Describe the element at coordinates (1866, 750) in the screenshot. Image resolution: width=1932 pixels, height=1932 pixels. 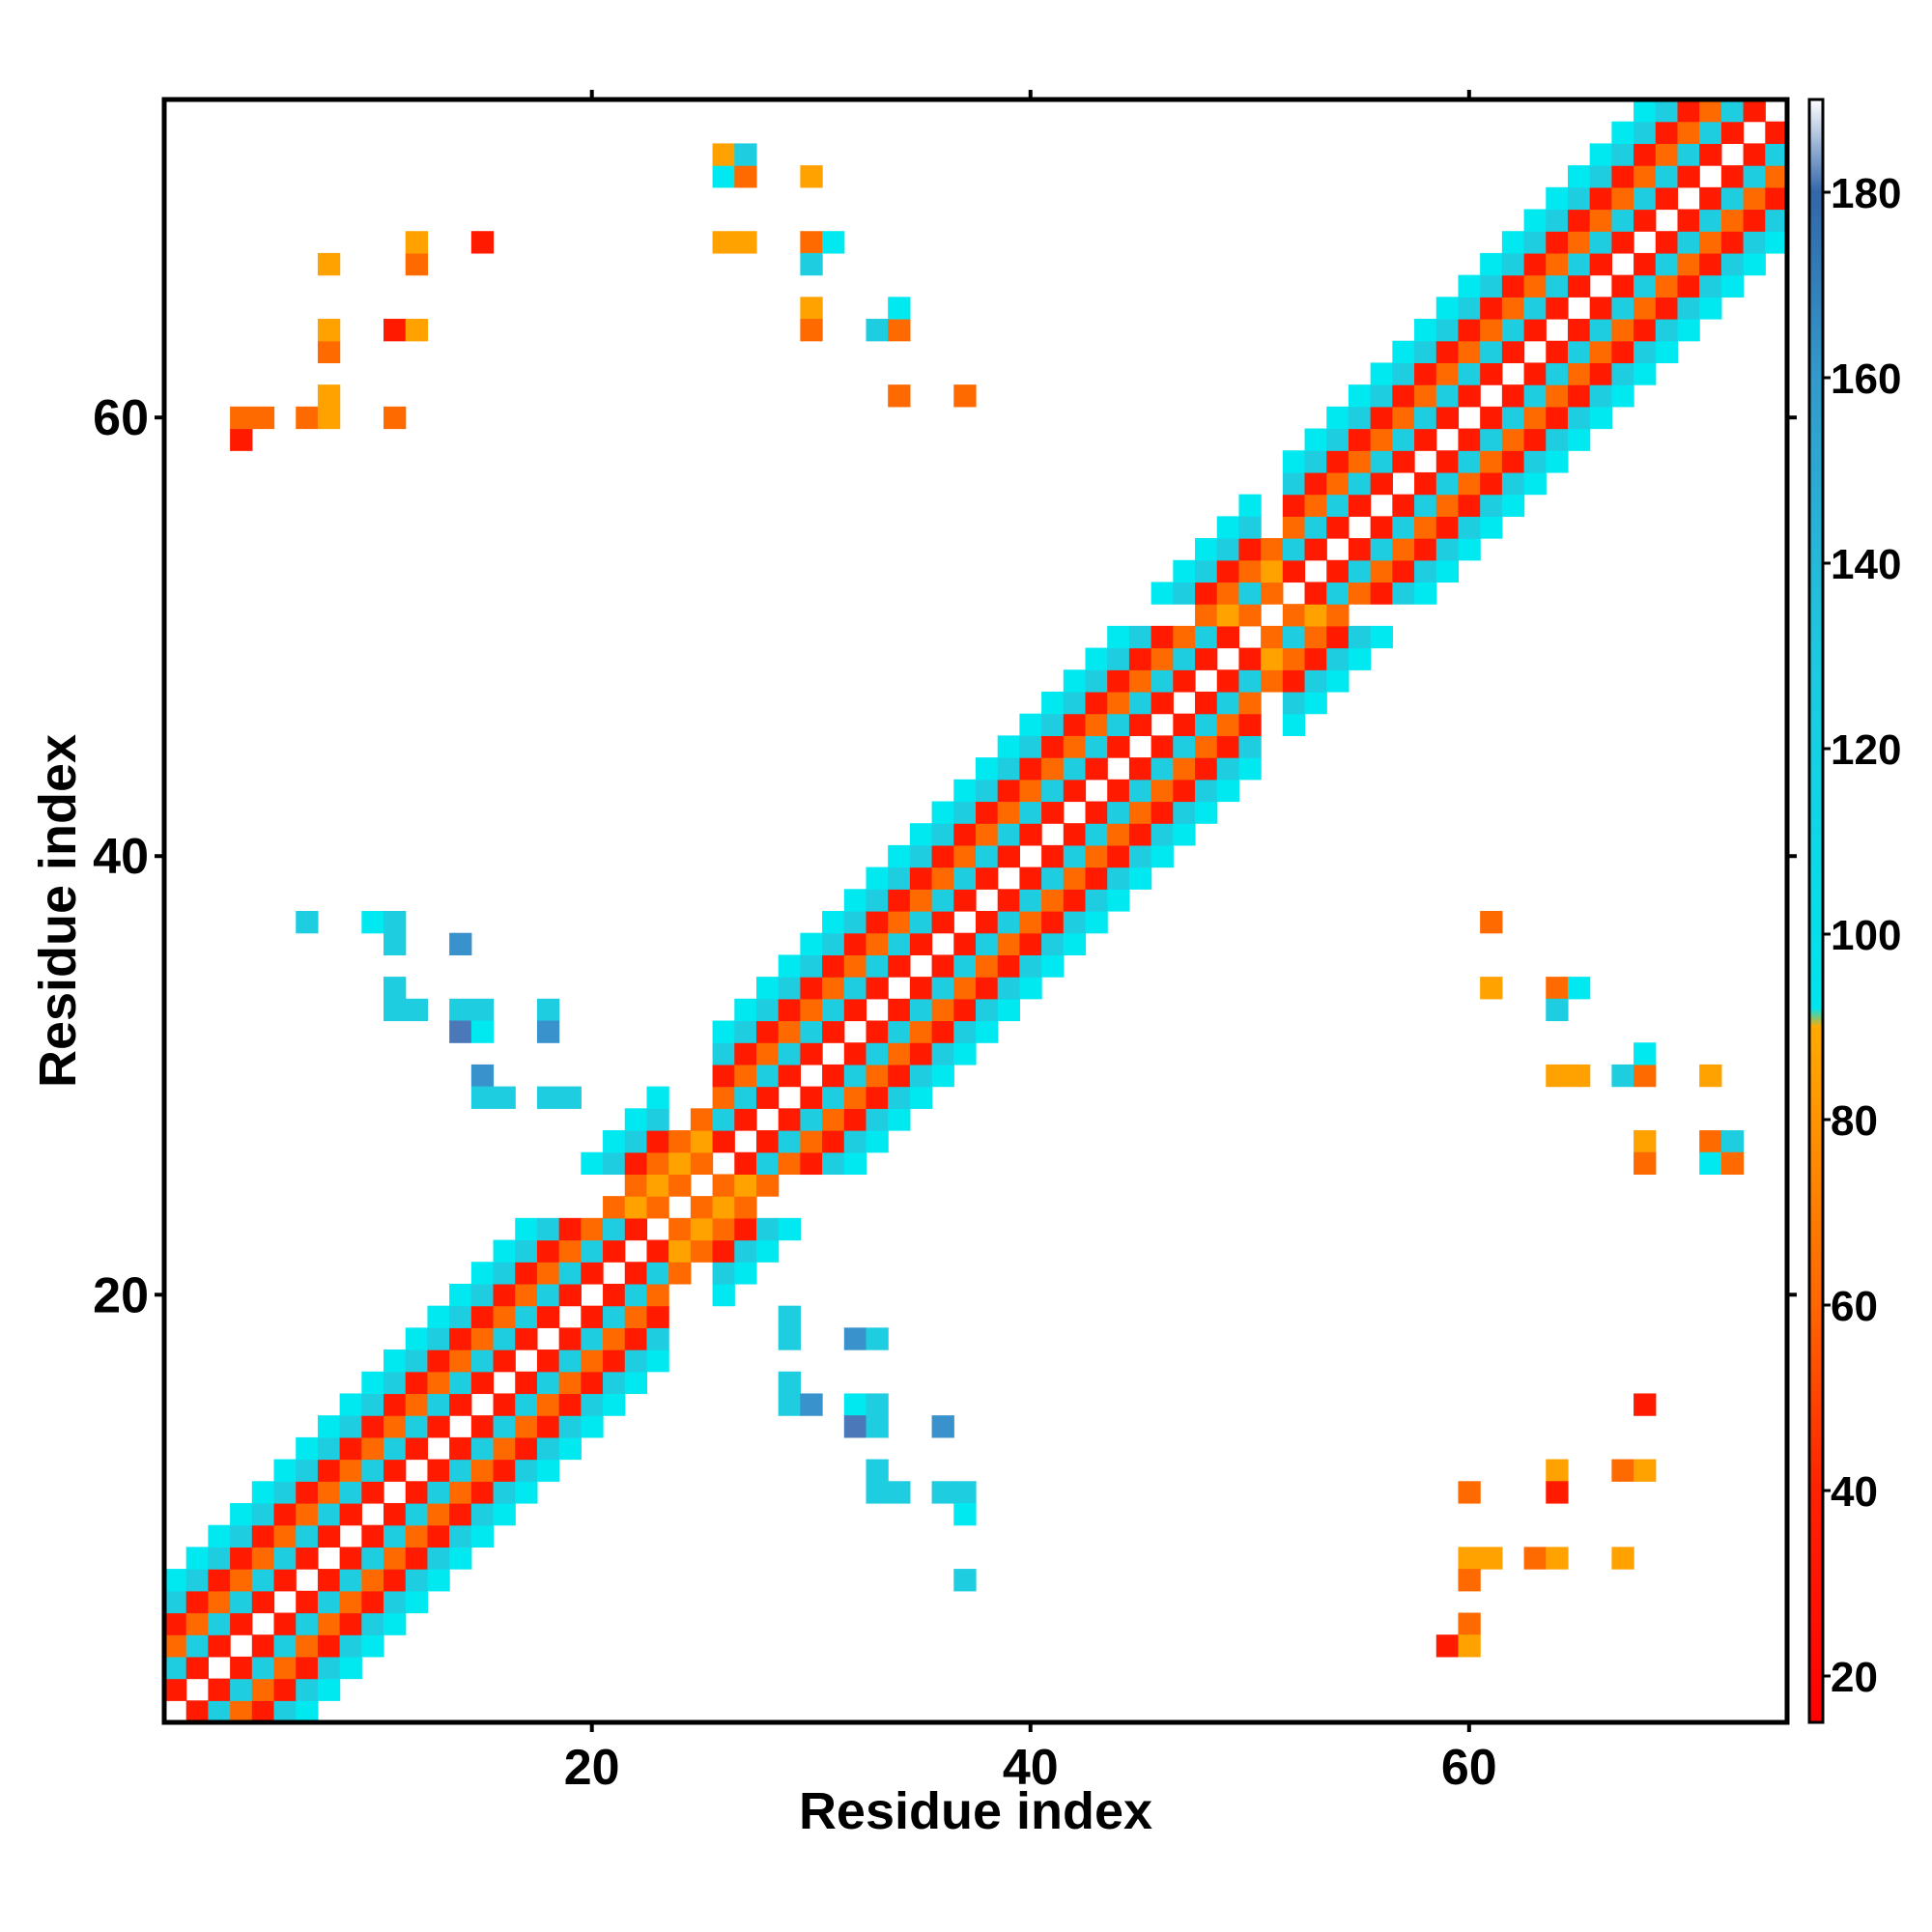
I see `colorbar-tick-label: 120` at that location.